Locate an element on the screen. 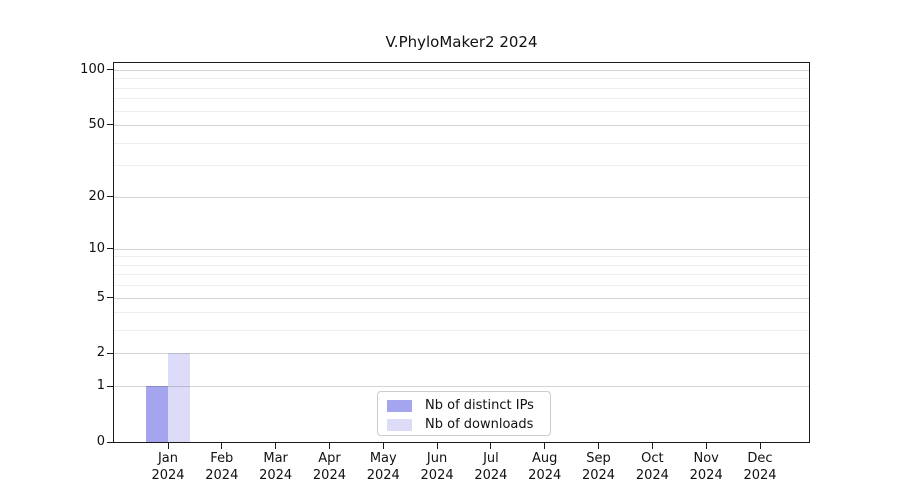 The image size is (900, 500). x-tick-label-9: Oct 2024 is located at coordinates (652, 467).